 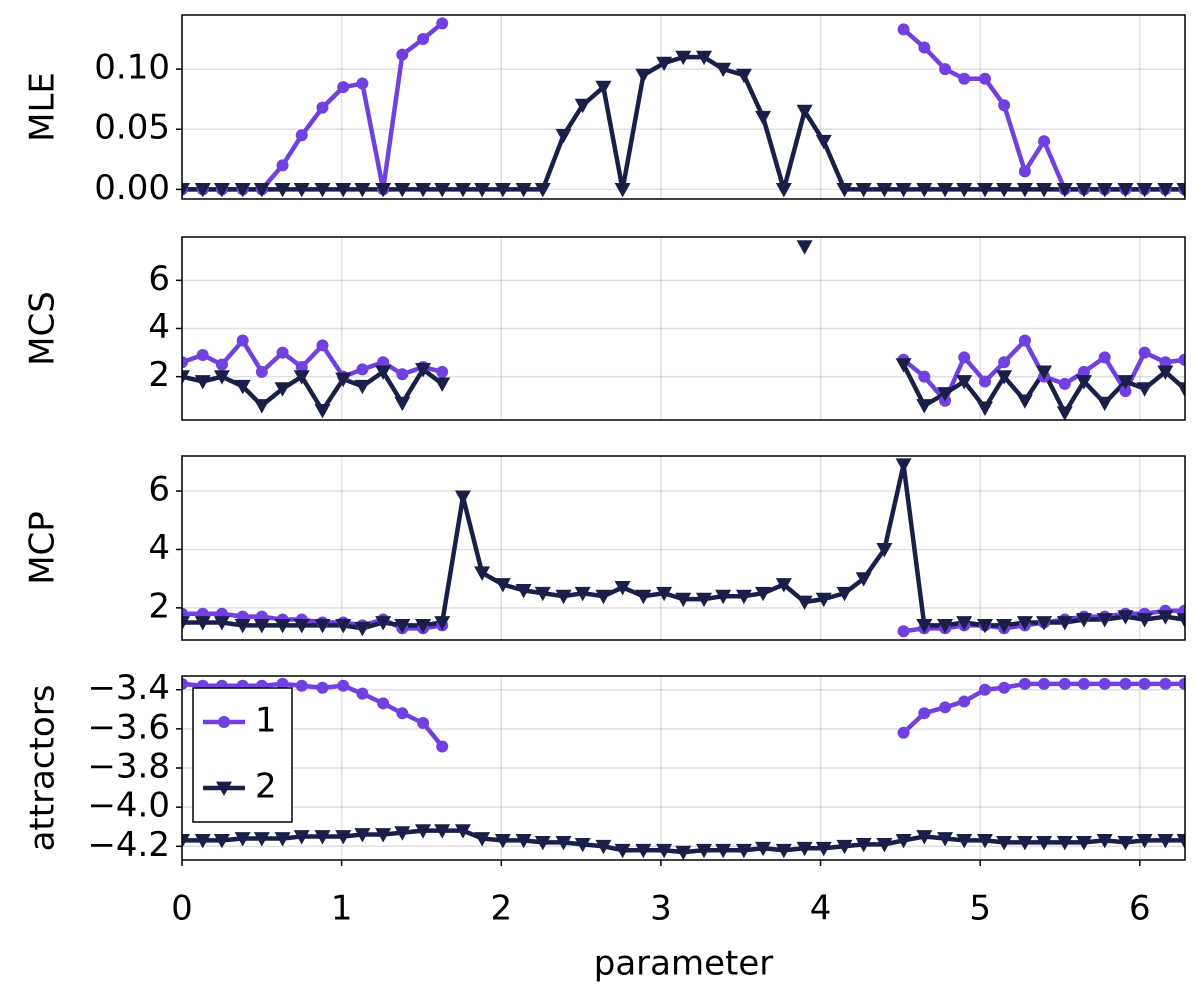 What do you see at coordinates (242, 755) in the screenshot?
I see `legend-box` at bounding box center [242, 755].